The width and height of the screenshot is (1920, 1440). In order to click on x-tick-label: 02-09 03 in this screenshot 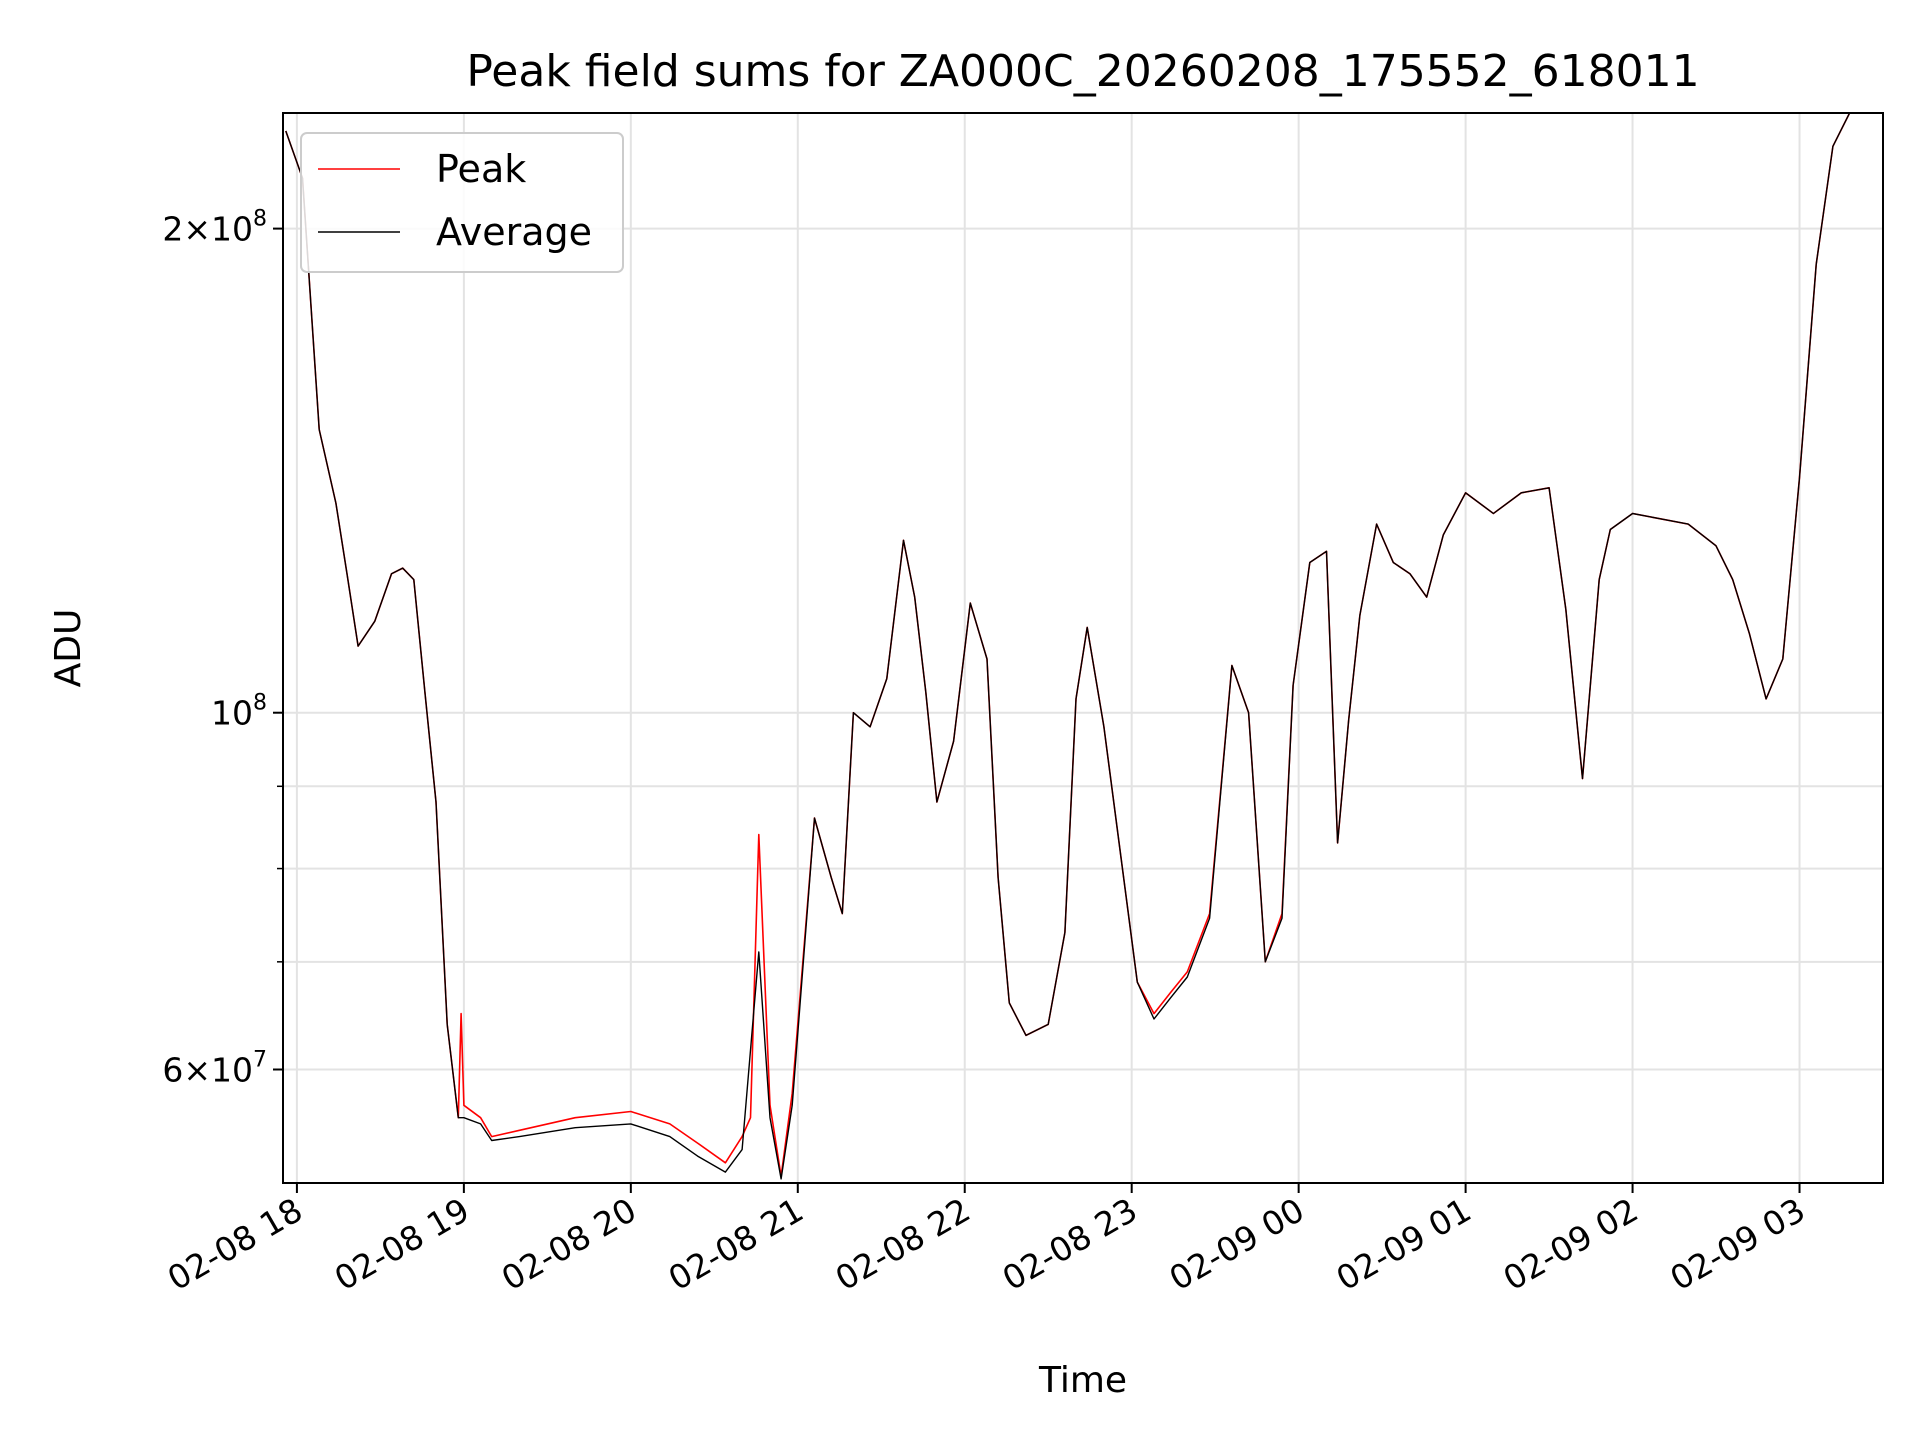, I will do `click(1738, 1244)`.